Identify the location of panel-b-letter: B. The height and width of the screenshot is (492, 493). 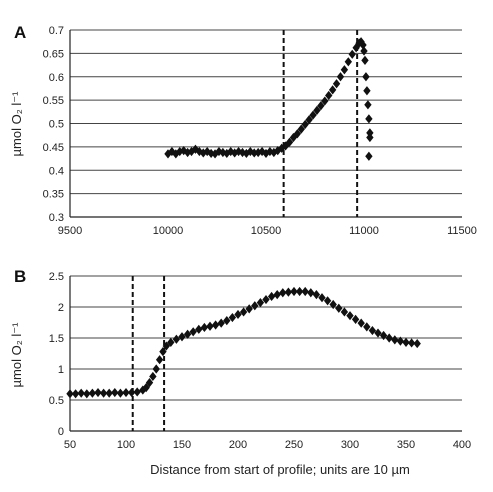
(20, 276).